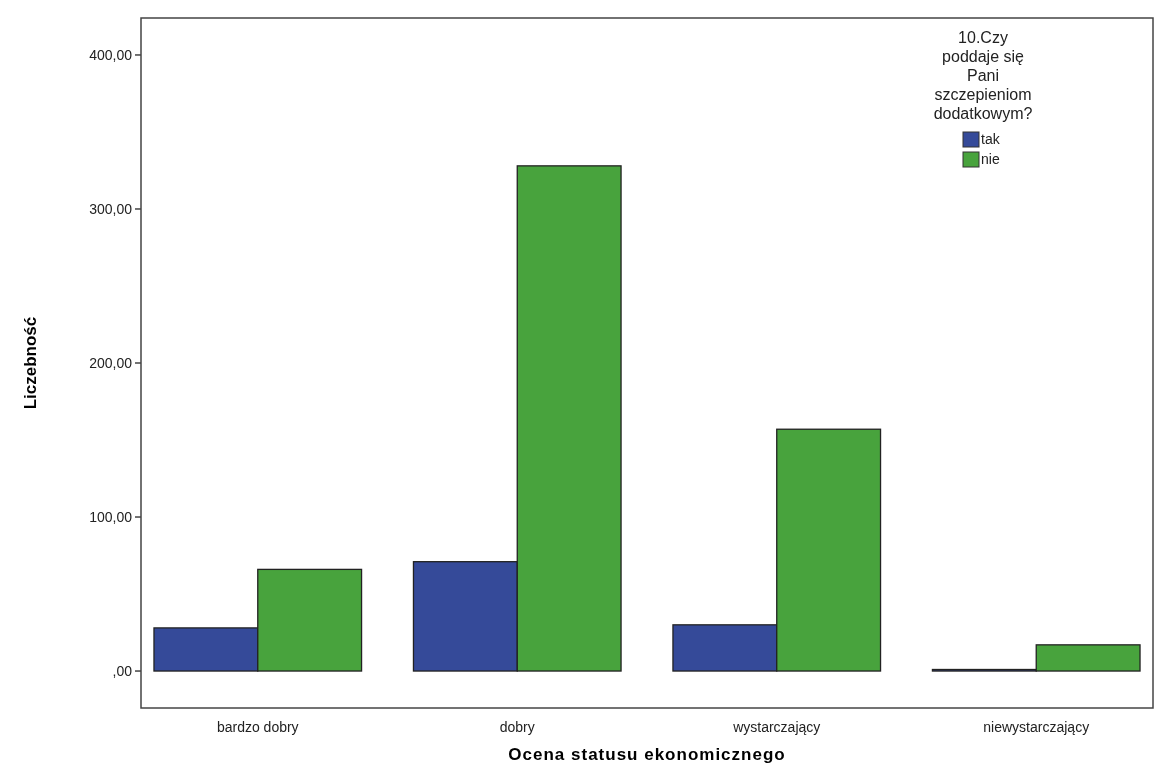 This screenshot has width=1166, height=778. What do you see at coordinates (30, 363) in the screenshot?
I see `y-axis-title: Liczebność` at bounding box center [30, 363].